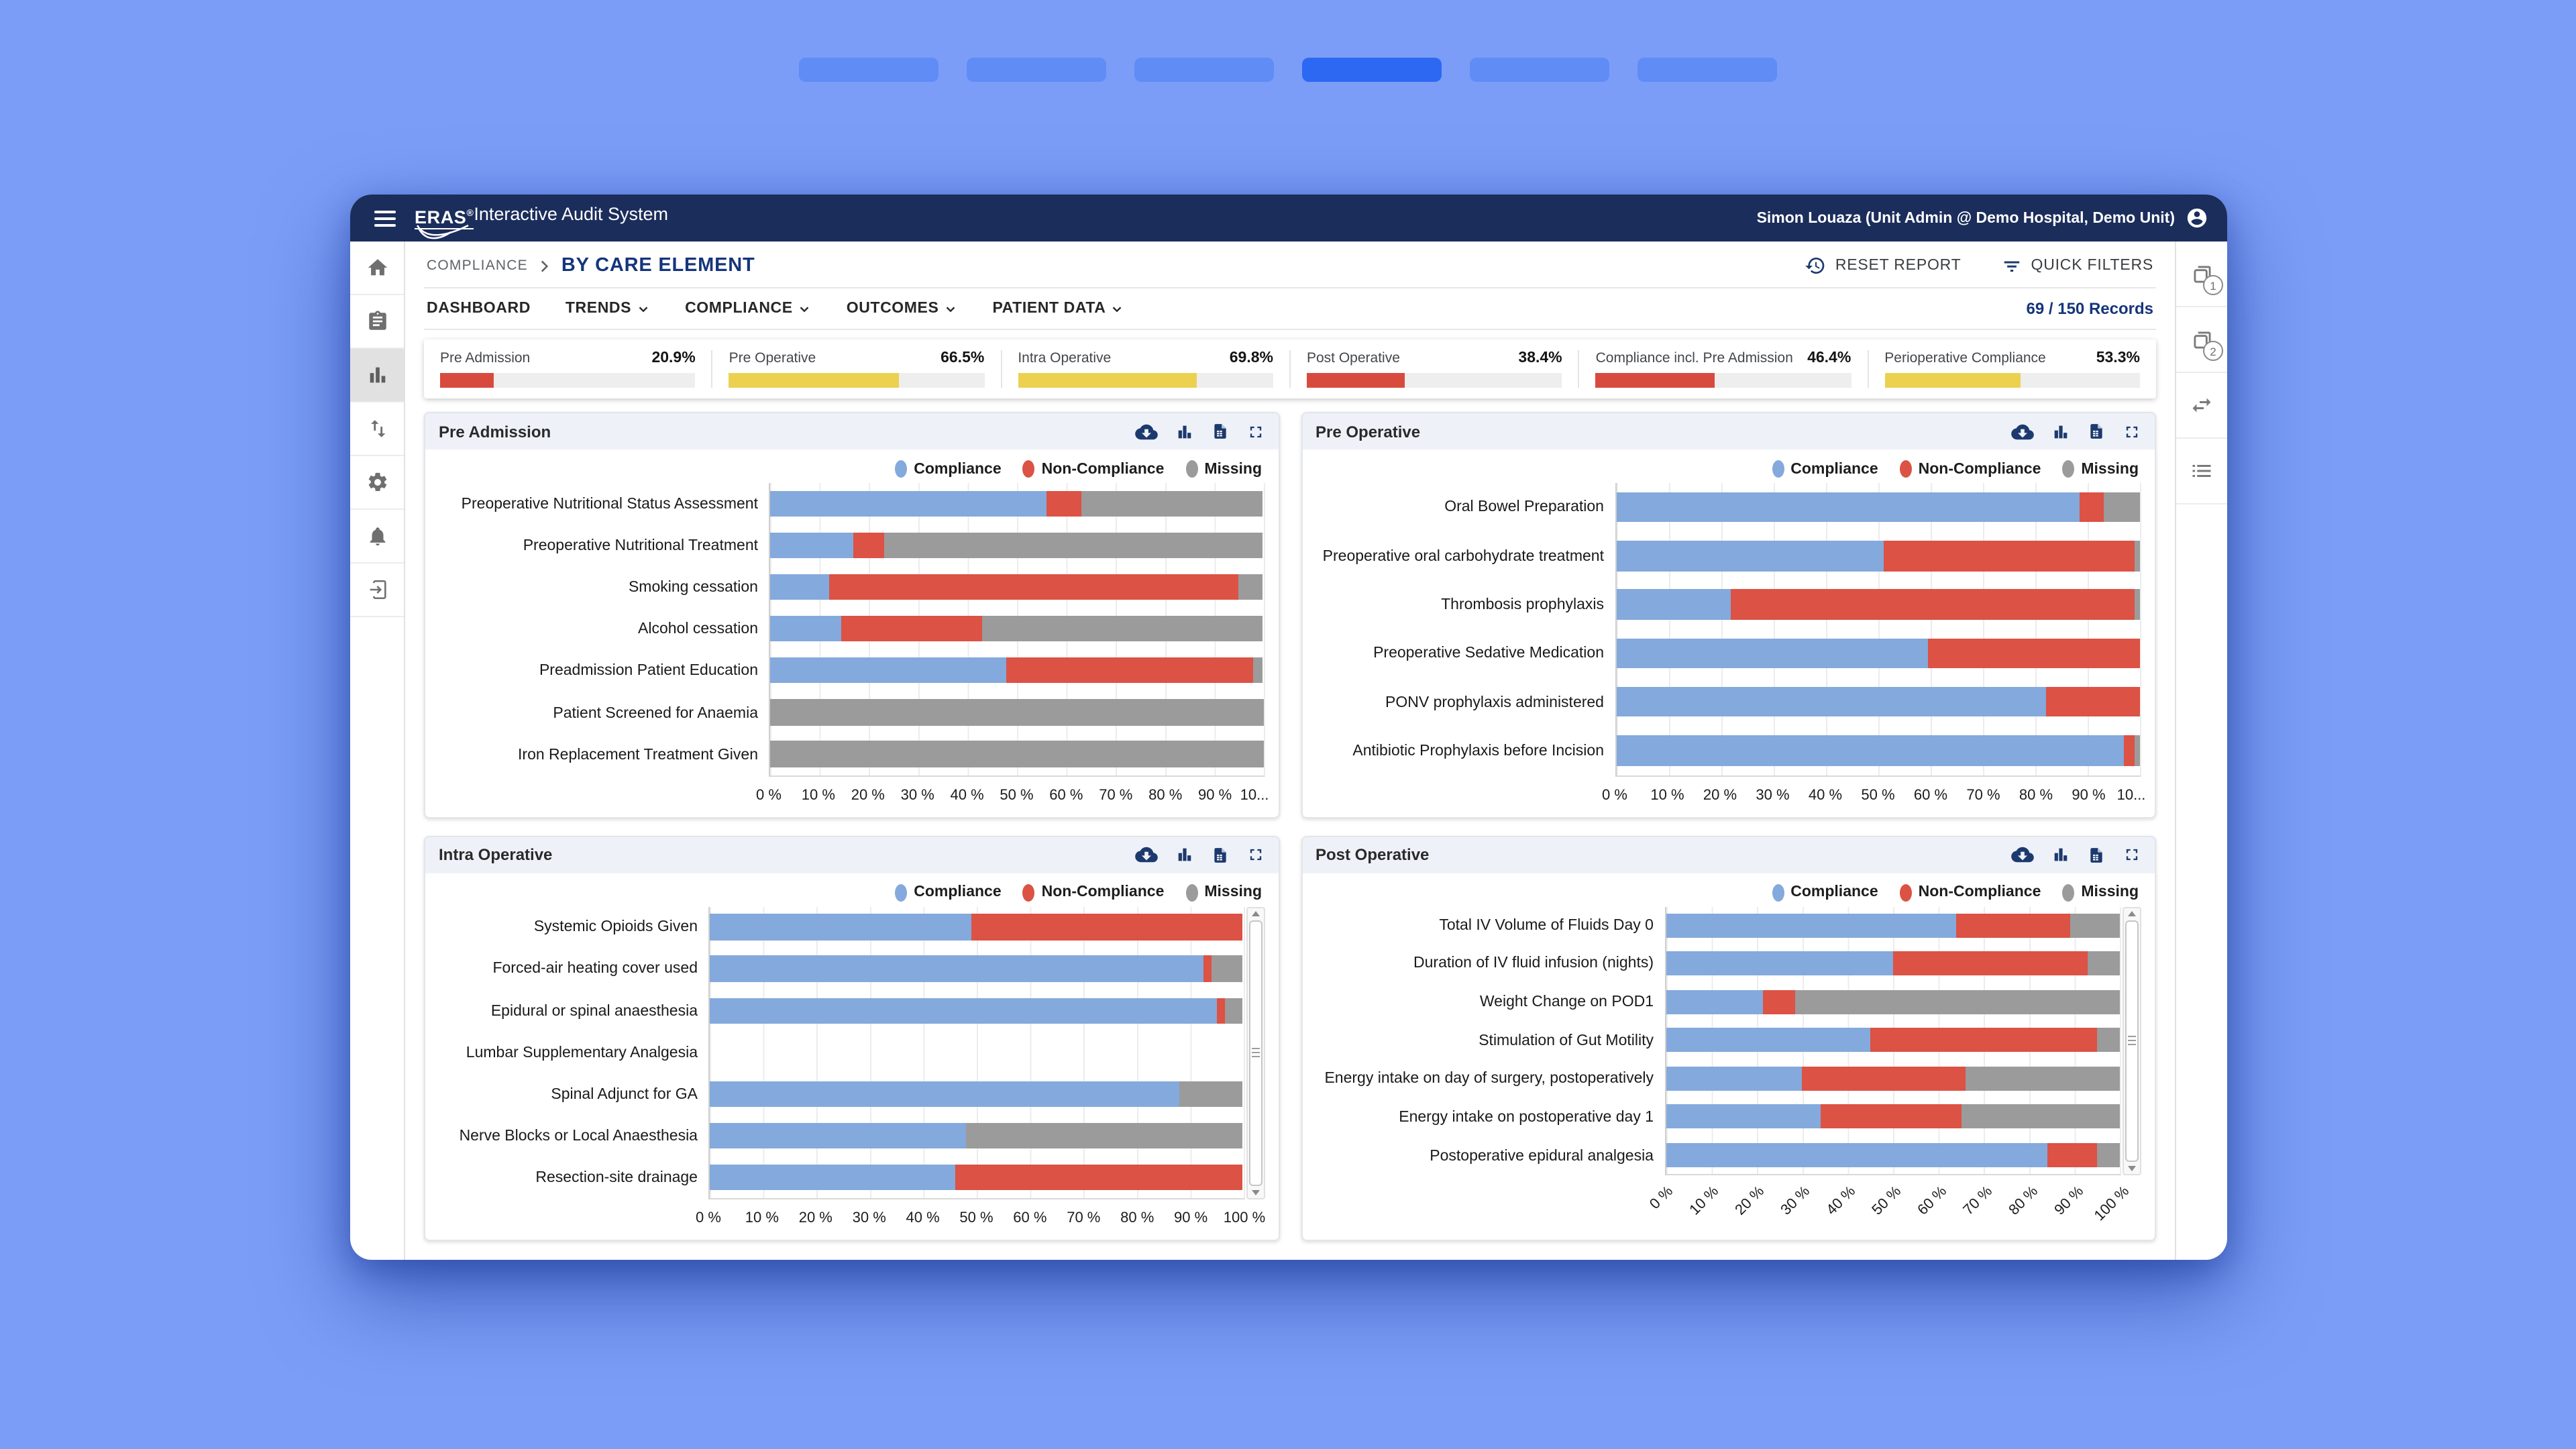  What do you see at coordinates (377, 590) in the screenshot?
I see `sidebar-item-logout` at bounding box center [377, 590].